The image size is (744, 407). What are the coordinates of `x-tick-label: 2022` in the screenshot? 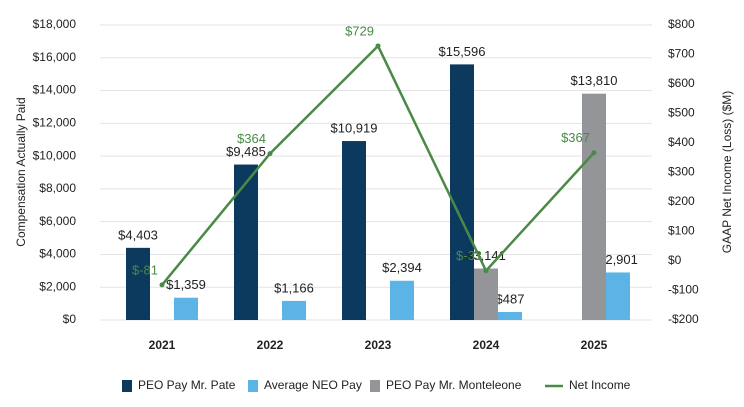 It's located at (270, 345).